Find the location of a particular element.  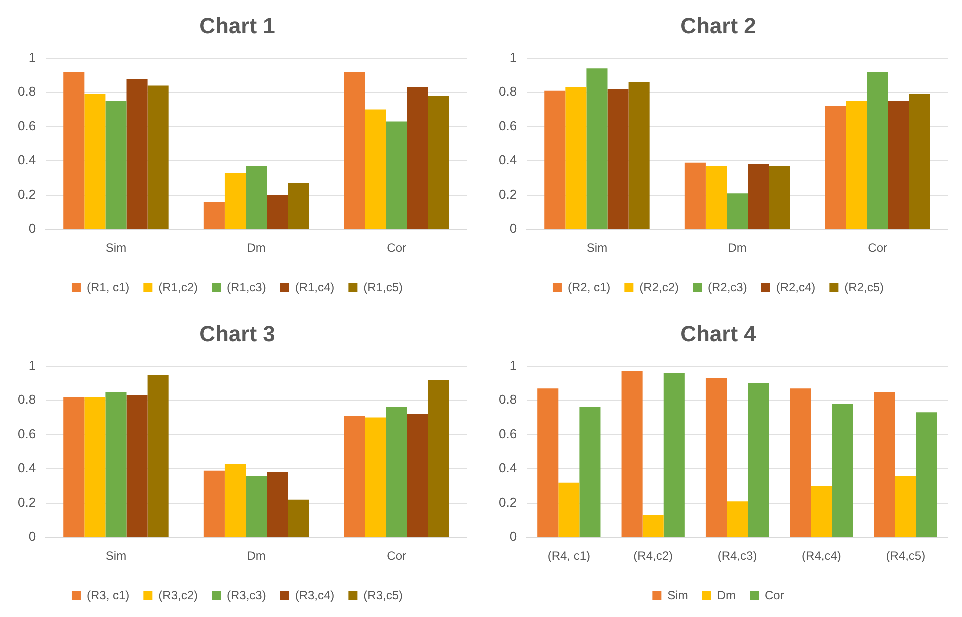

x-tick-label: (R4,c3) is located at coordinates (738, 556).